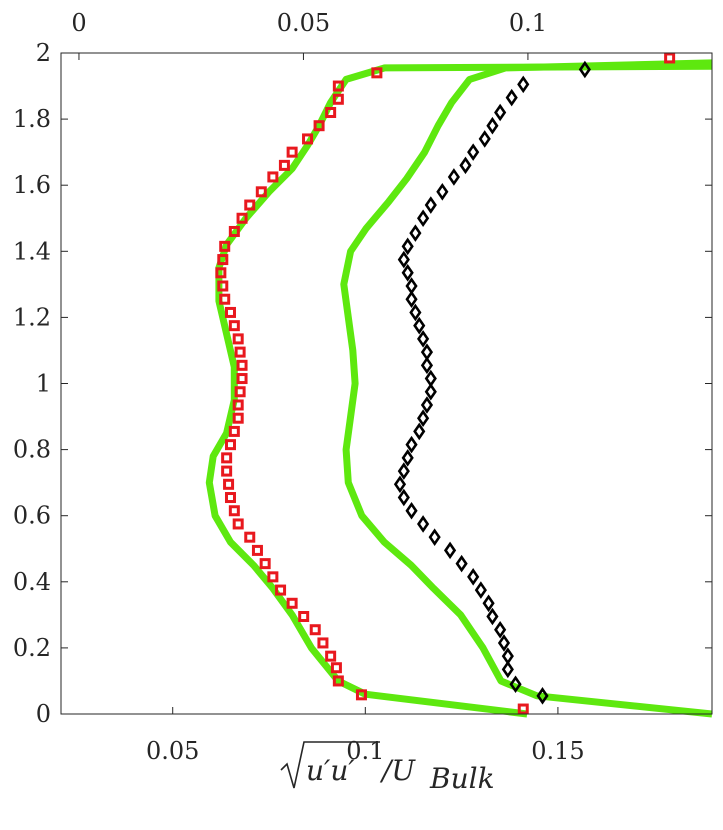 This screenshot has width=723, height=830. Describe the element at coordinates (462, 778) in the screenshot. I see `x-axis-label-subscript: Bulk` at that location.